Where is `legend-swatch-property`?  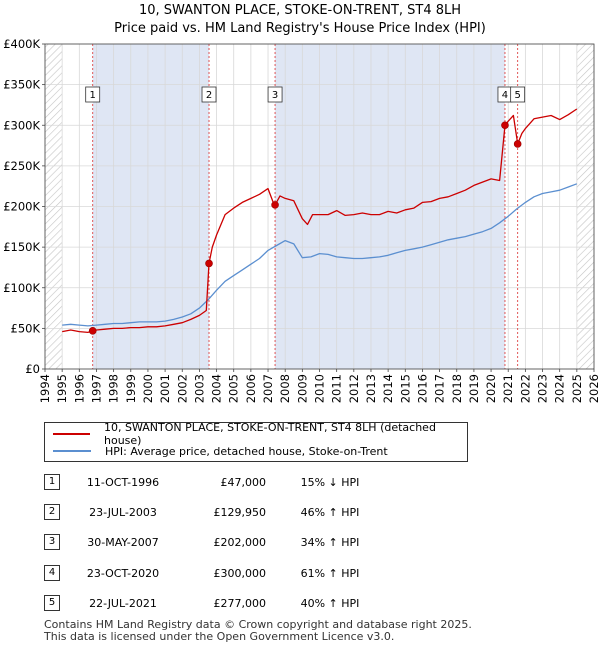
legend-swatch-property is located at coordinates (71, 434).